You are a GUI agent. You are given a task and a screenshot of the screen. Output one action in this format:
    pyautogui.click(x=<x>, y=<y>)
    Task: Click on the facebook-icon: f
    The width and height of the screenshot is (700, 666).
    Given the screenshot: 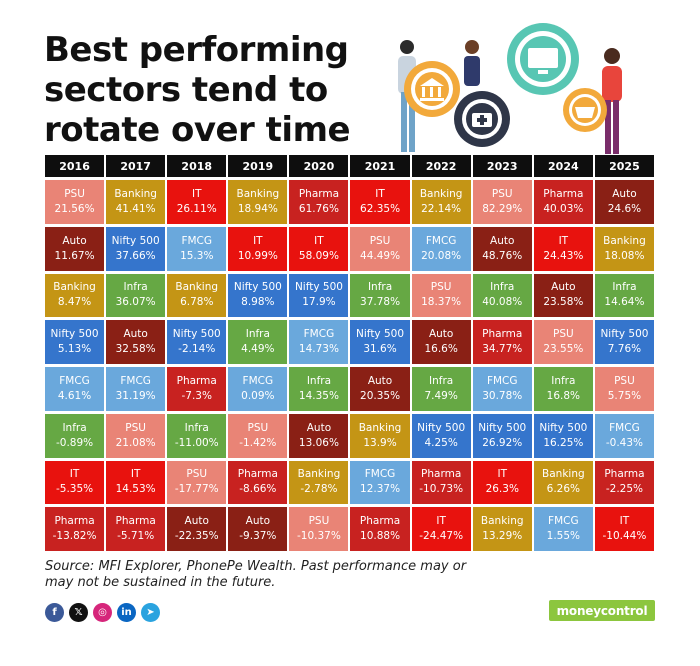 What is the action you would take?
    pyautogui.click(x=54, y=612)
    